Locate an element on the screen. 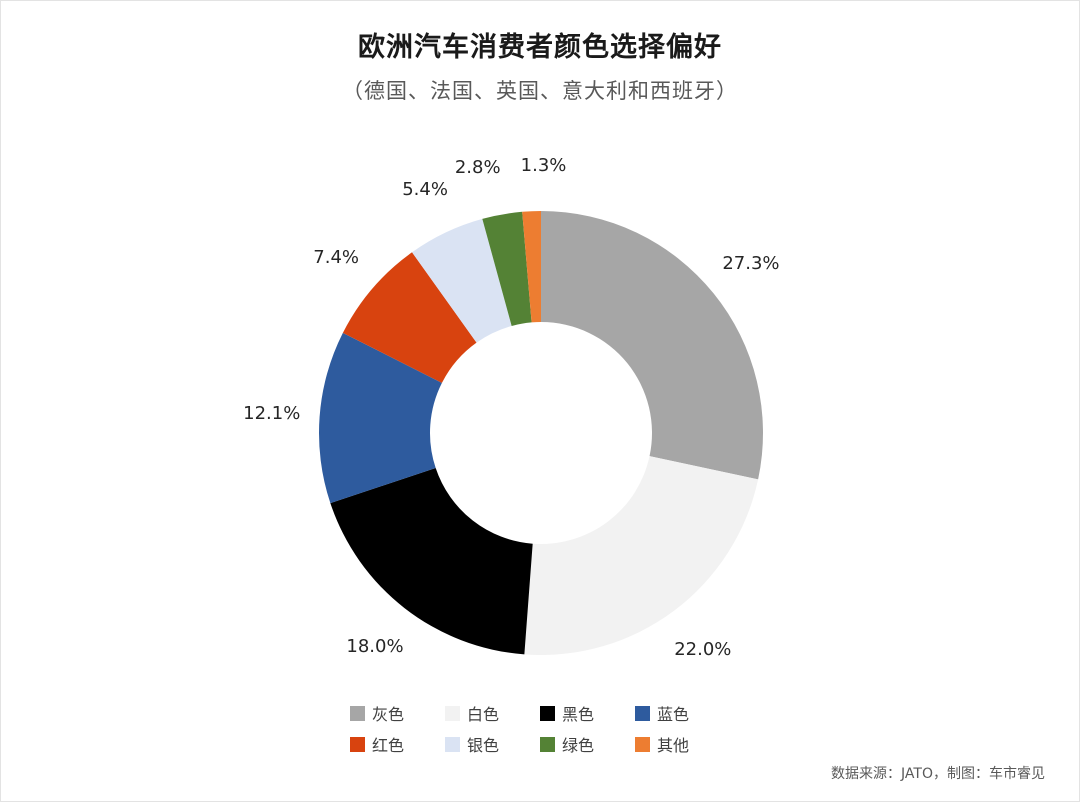  legend-row: 红色 银色 绿色 其他 is located at coordinates (540, 744).